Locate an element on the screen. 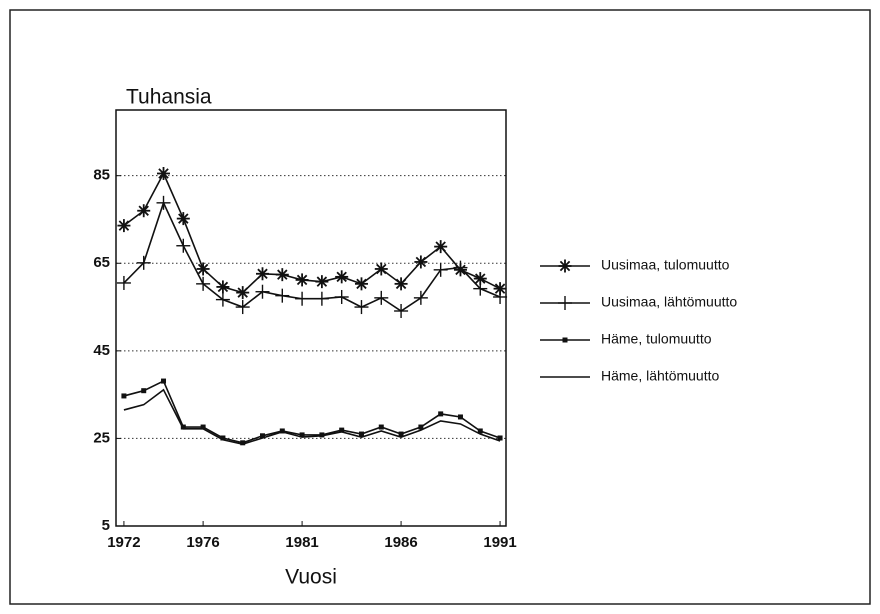 The width and height of the screenshot is (880, 614). y-tick-label: 65 is located at coordinates (101, 262).